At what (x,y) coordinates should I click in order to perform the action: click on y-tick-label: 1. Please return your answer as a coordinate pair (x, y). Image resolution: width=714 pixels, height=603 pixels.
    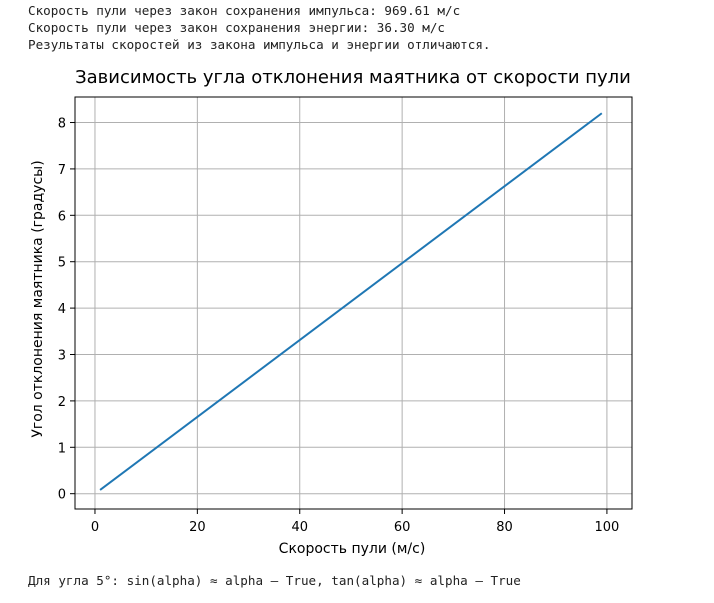
    Looking at the image, I should click on (62, 448).